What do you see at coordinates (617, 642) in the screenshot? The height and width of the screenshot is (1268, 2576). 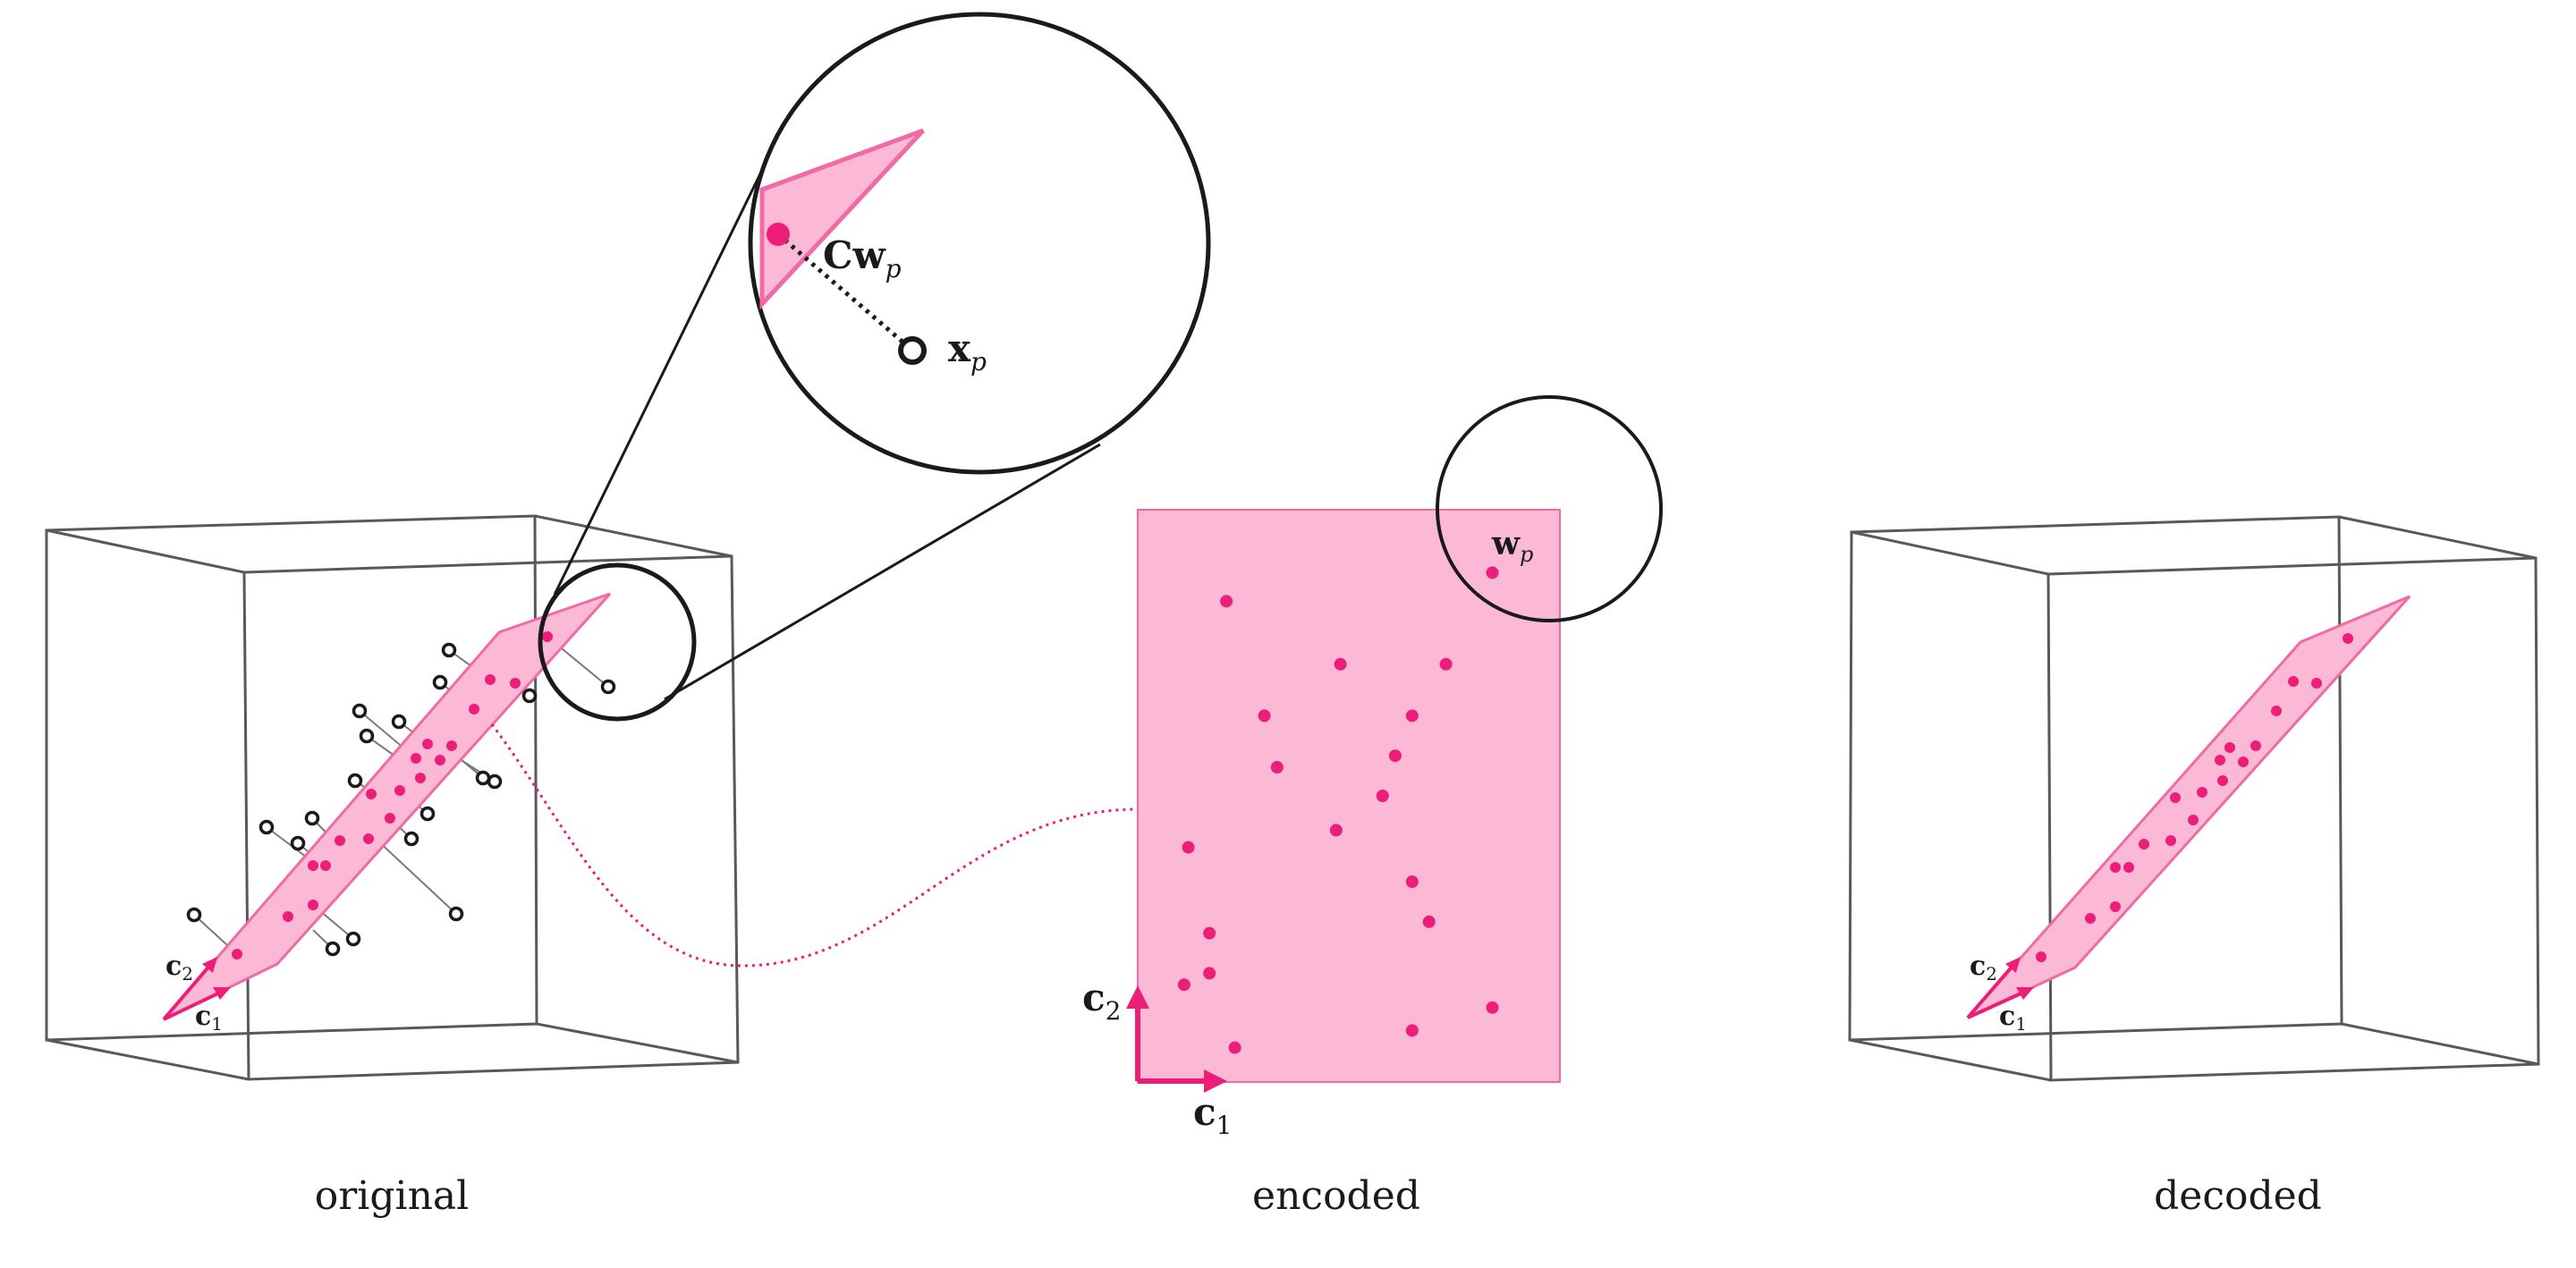 I see `magnifier-small-circle` at bounding box center [617, 642].